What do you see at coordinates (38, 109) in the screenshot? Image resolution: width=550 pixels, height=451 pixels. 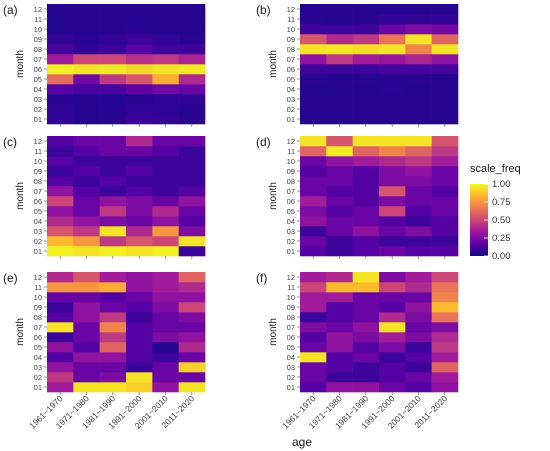 I see `y-tick-label: 02` at bounding box center [38, 109].